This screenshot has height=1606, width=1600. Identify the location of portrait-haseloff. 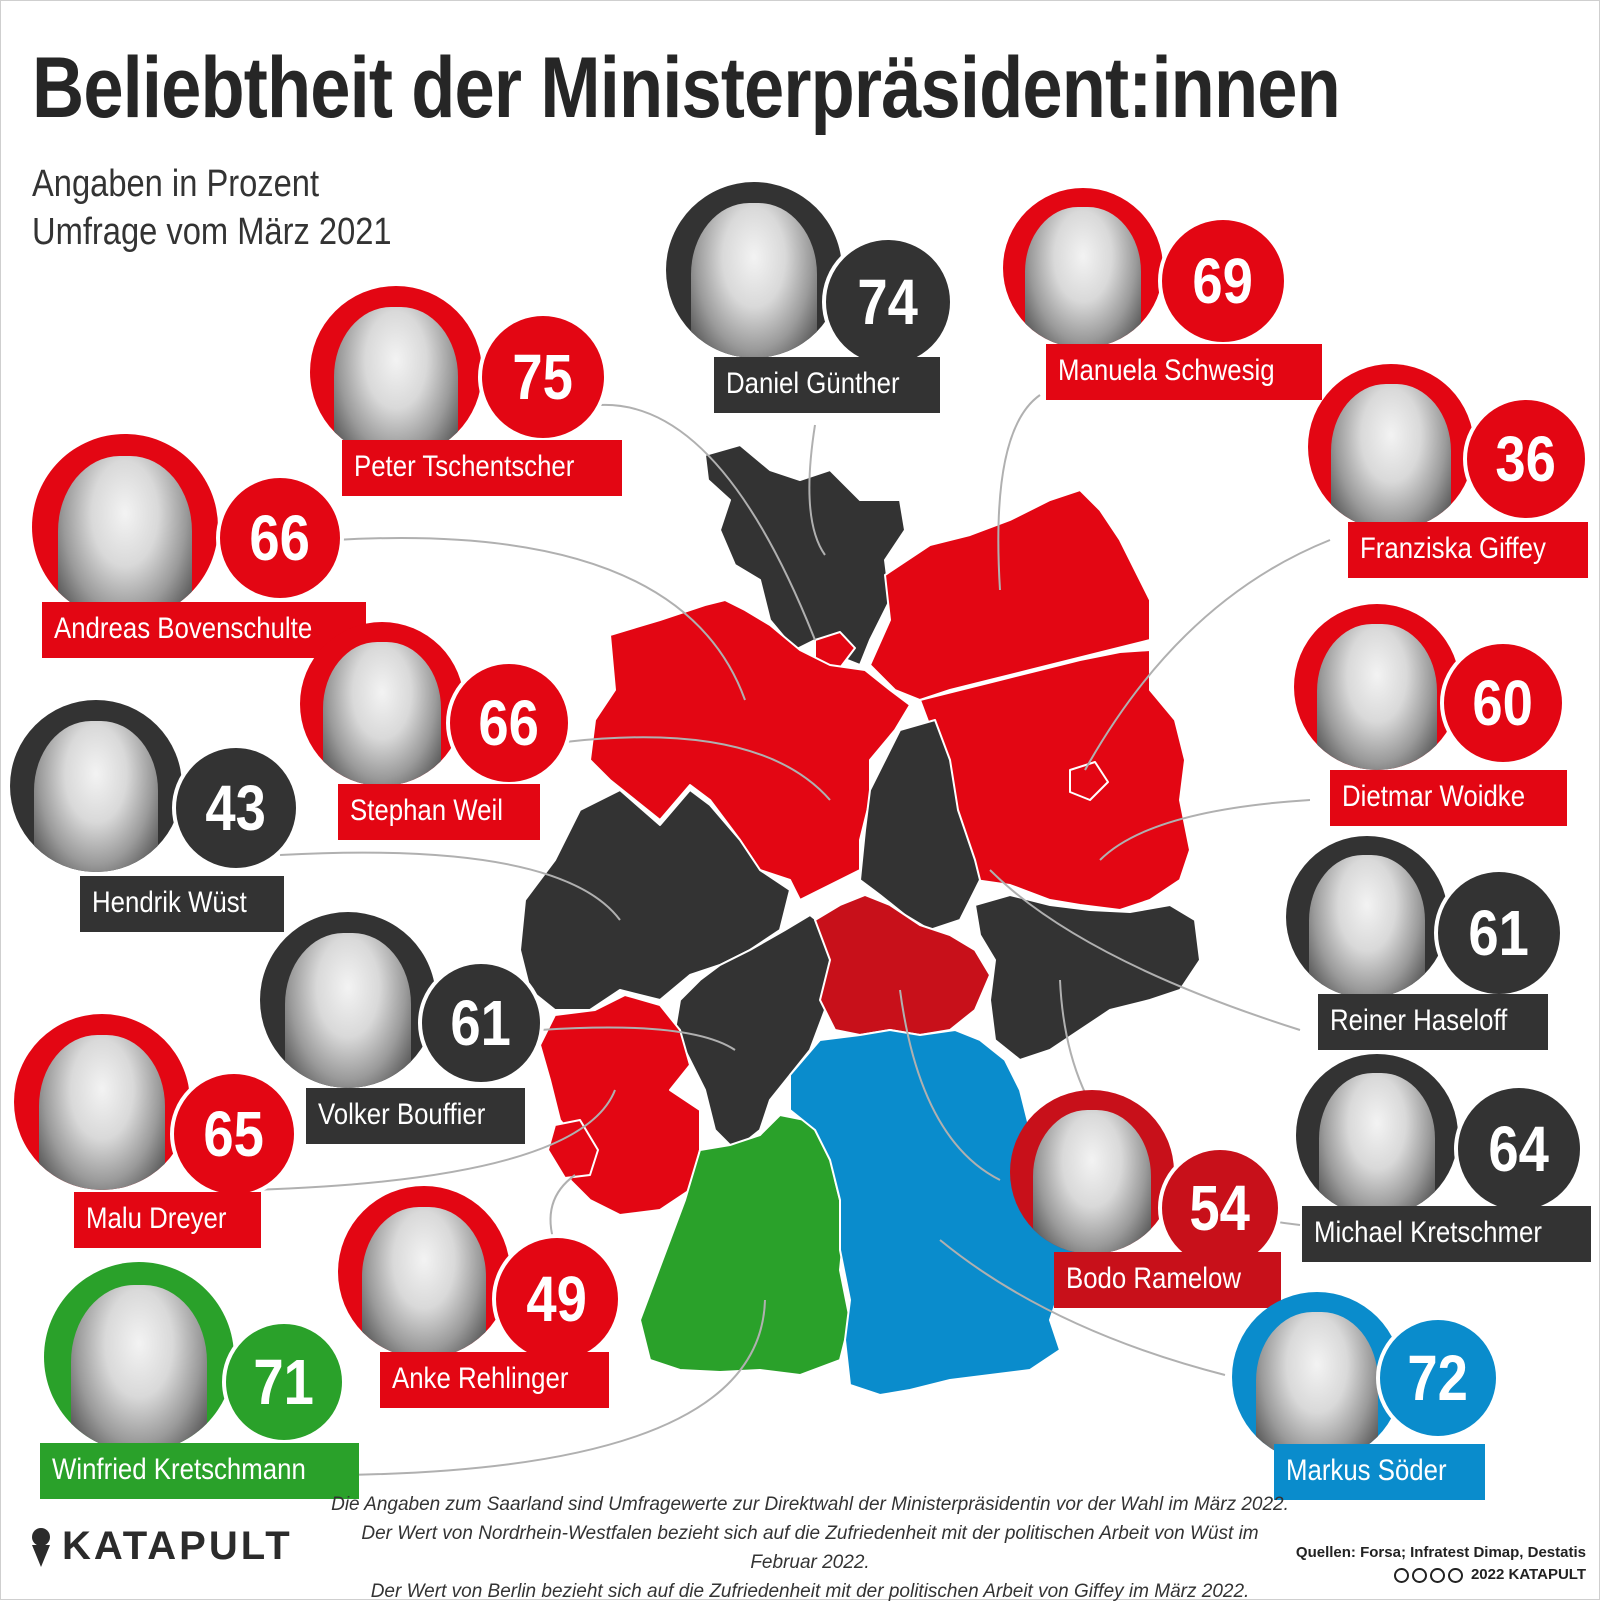
(1367, 917).